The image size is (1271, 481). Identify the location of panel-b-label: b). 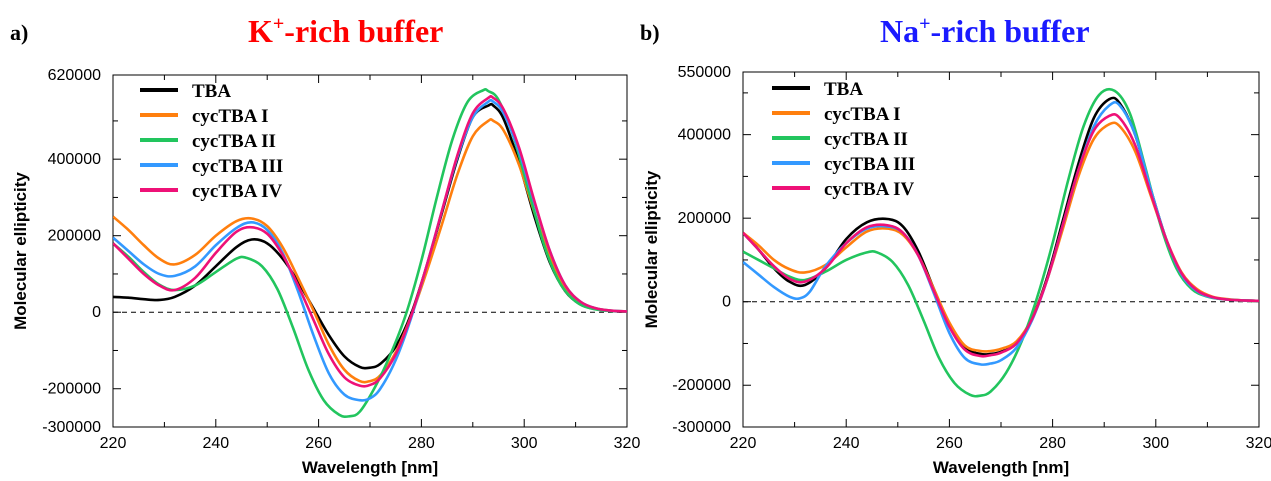
(650, 32).